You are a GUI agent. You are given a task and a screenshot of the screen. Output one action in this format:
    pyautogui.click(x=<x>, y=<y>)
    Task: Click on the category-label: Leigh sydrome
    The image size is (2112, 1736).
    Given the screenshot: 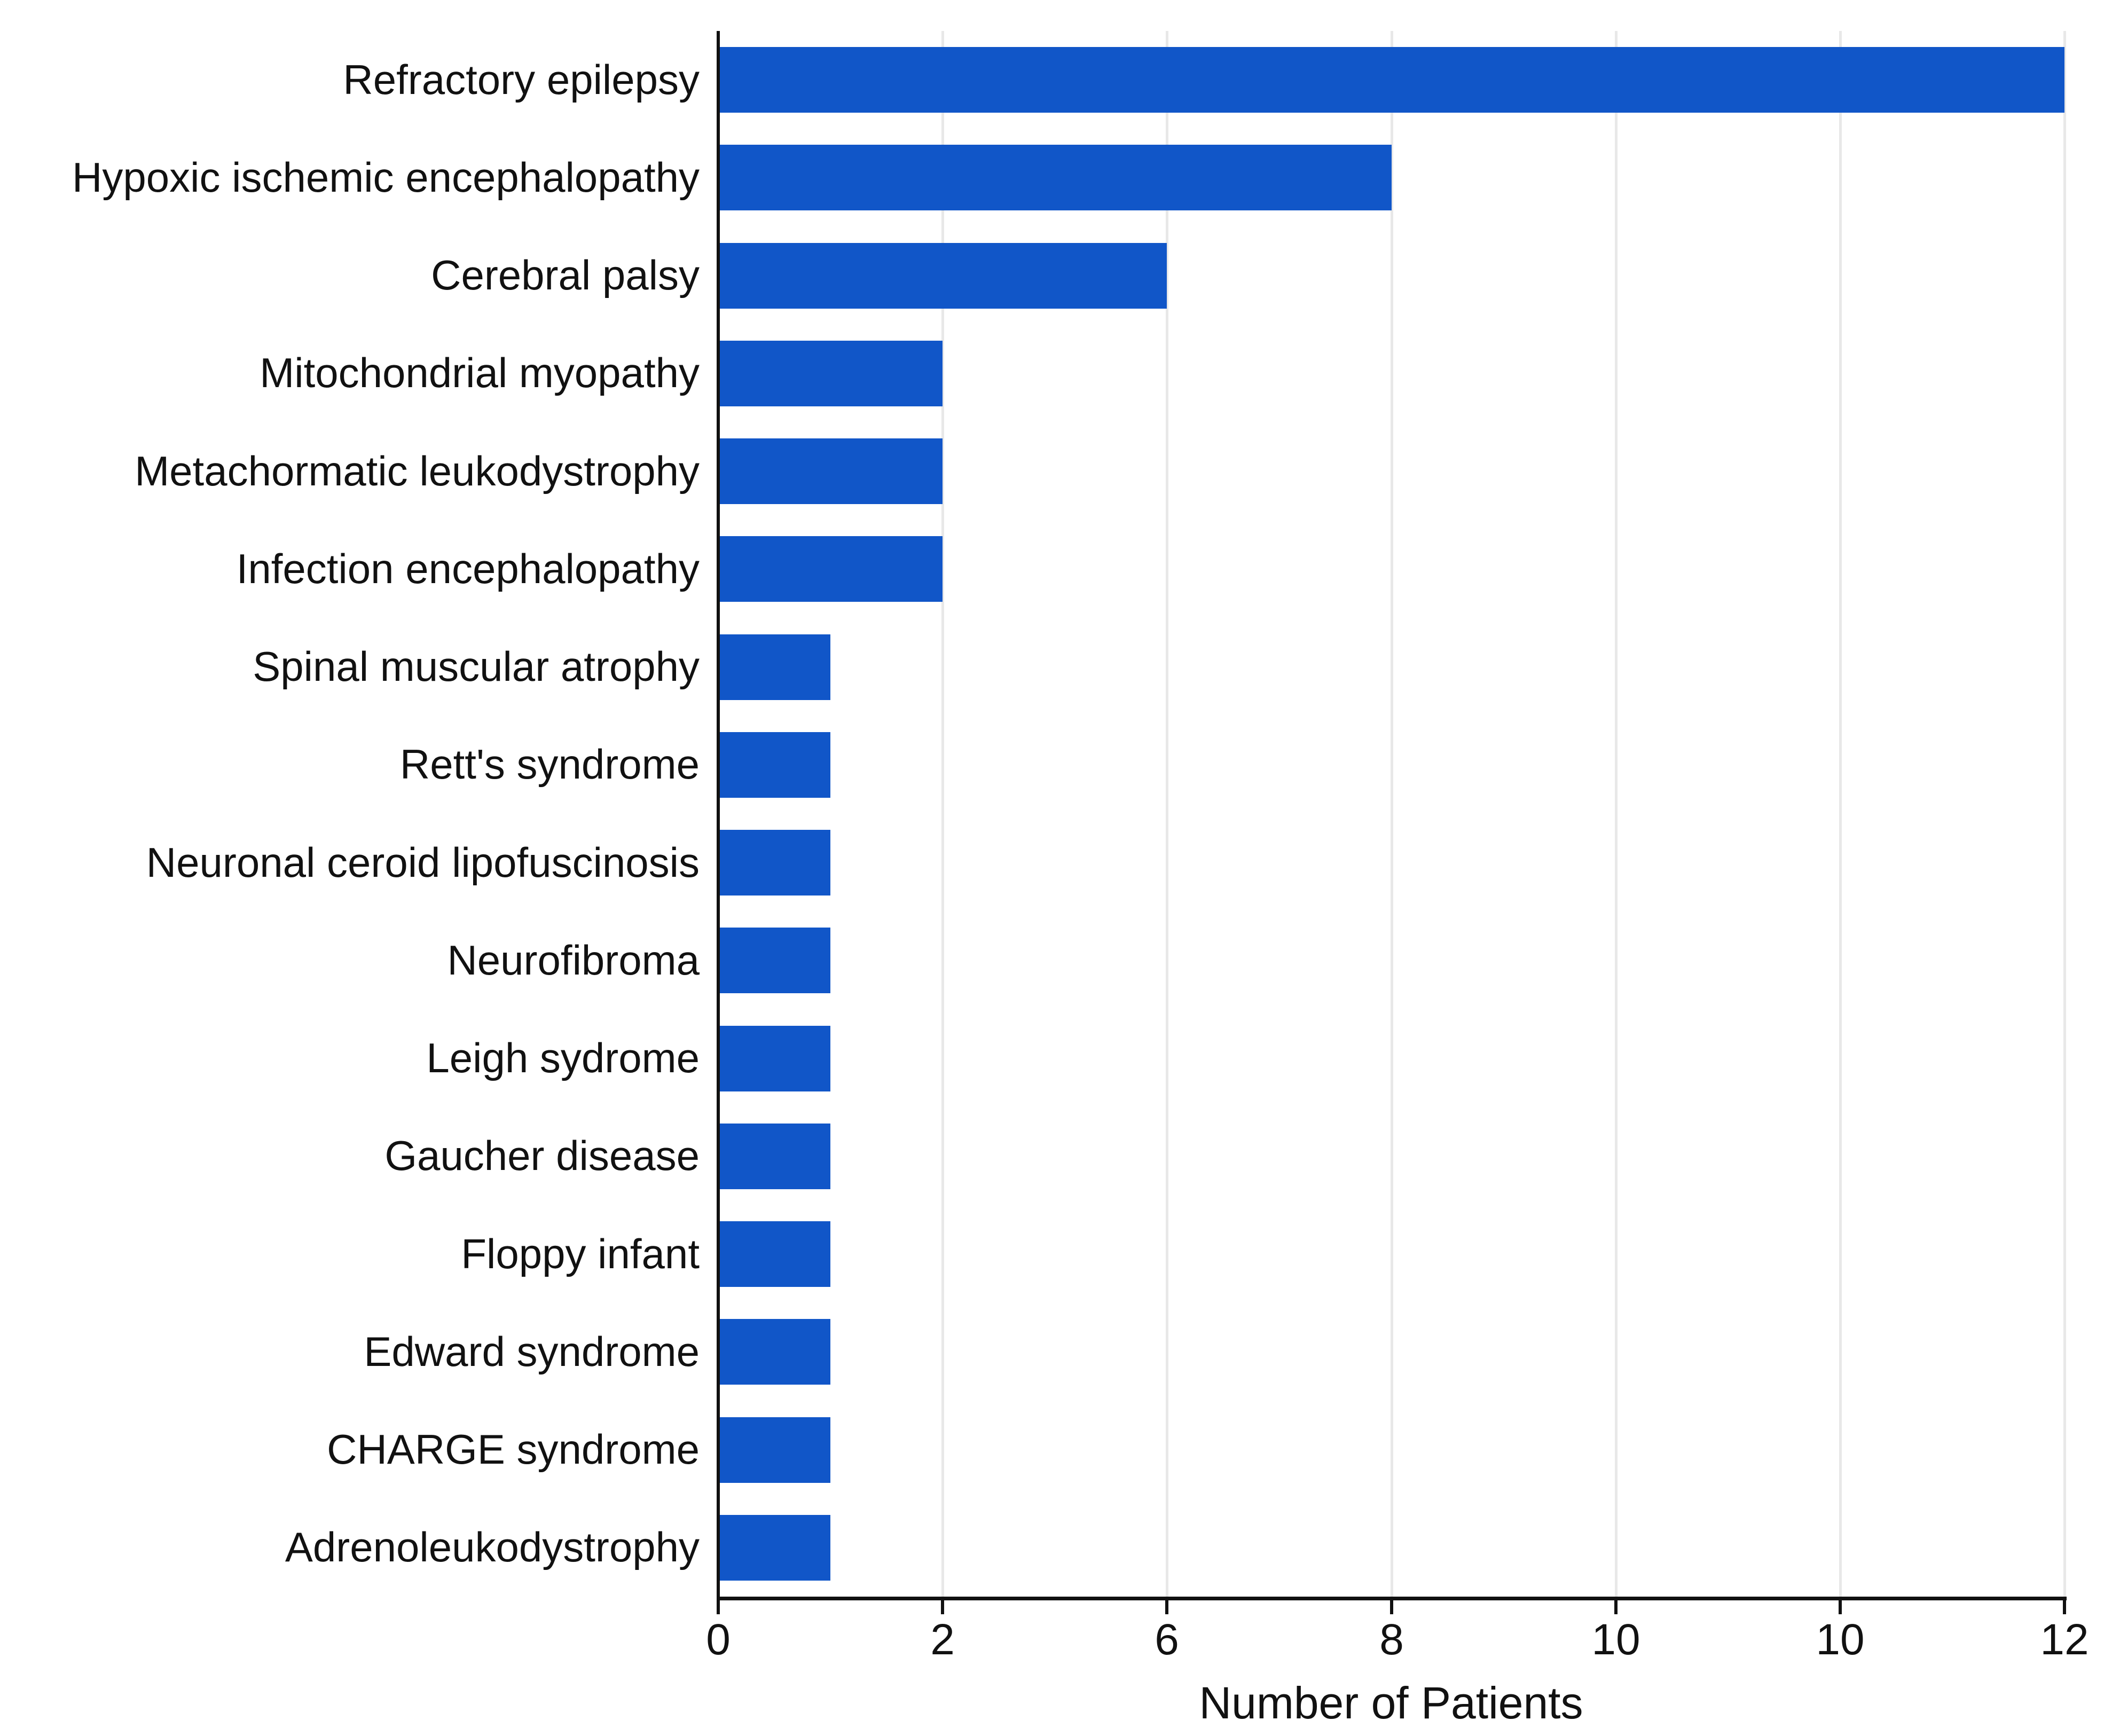 What is the action you would take?
    pyautogui.click(x=563, y=1058)
    